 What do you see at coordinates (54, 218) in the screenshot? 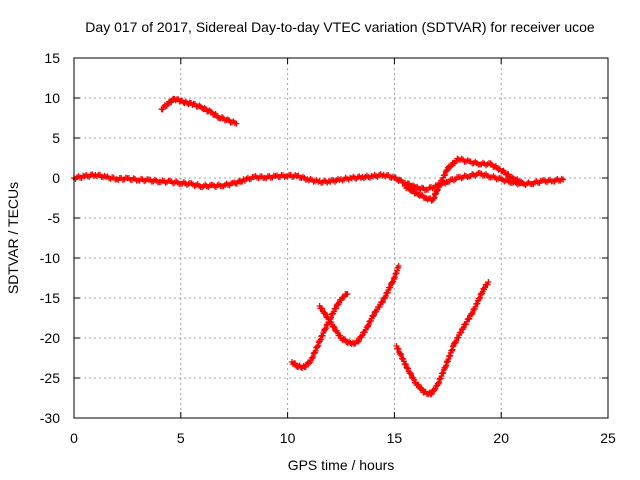
I see `y-tick-label: -5` at bounding box center [54, 218].